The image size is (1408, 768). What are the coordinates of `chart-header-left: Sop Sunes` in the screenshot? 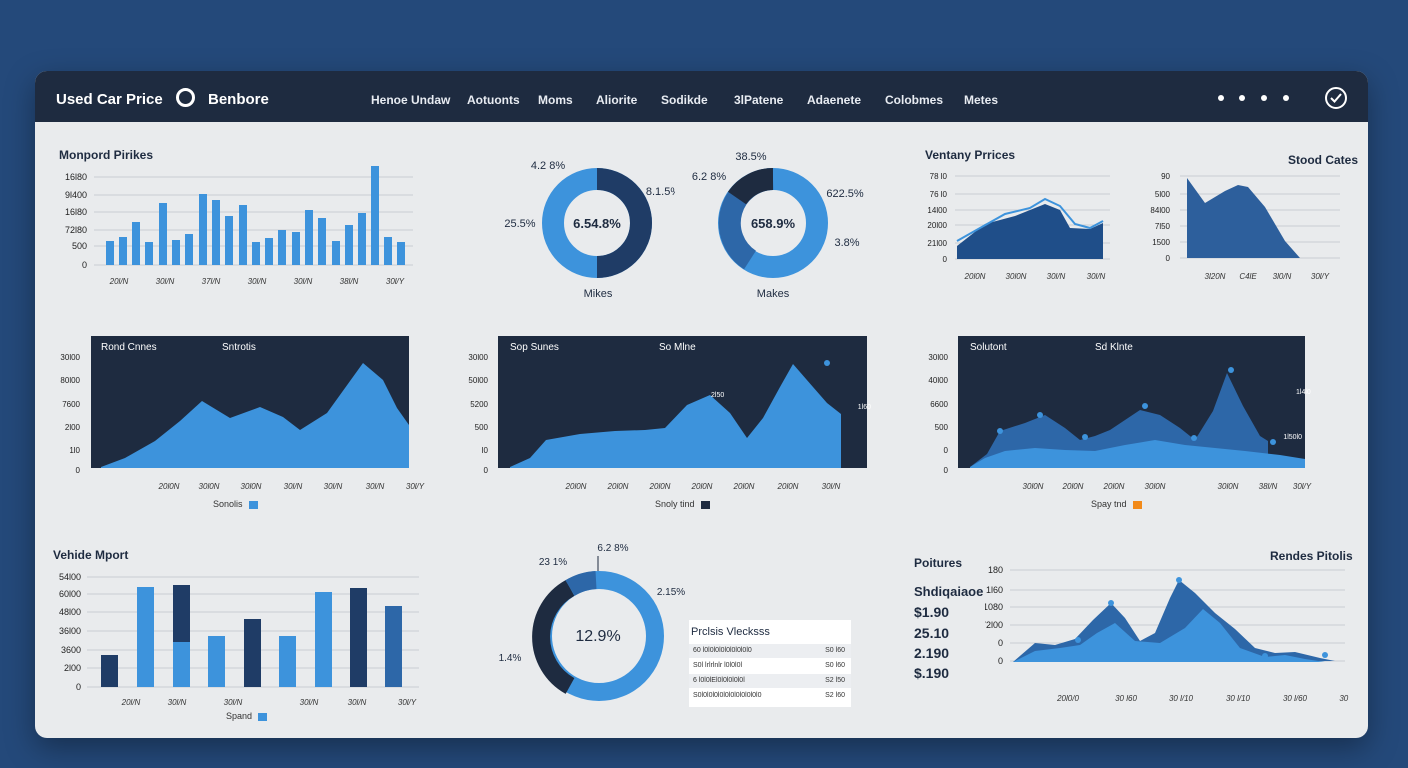 It's located at (534, 347).